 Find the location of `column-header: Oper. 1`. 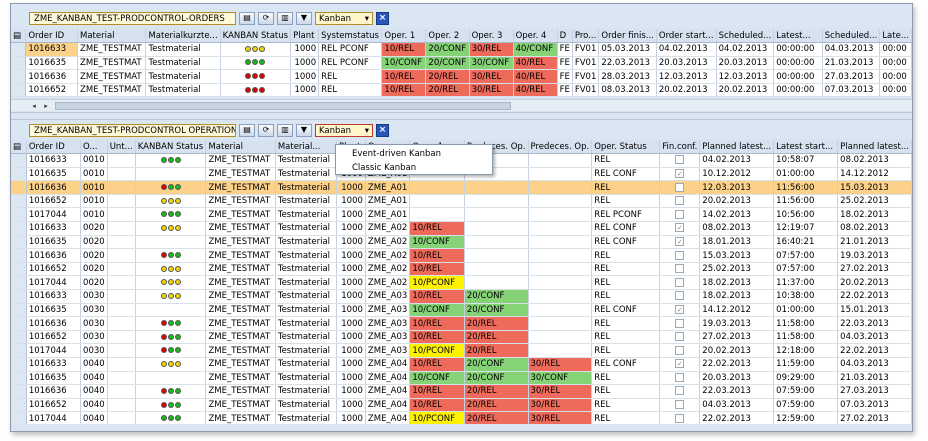

column-header: Oper. 1 is located at coordinates (404, 36).